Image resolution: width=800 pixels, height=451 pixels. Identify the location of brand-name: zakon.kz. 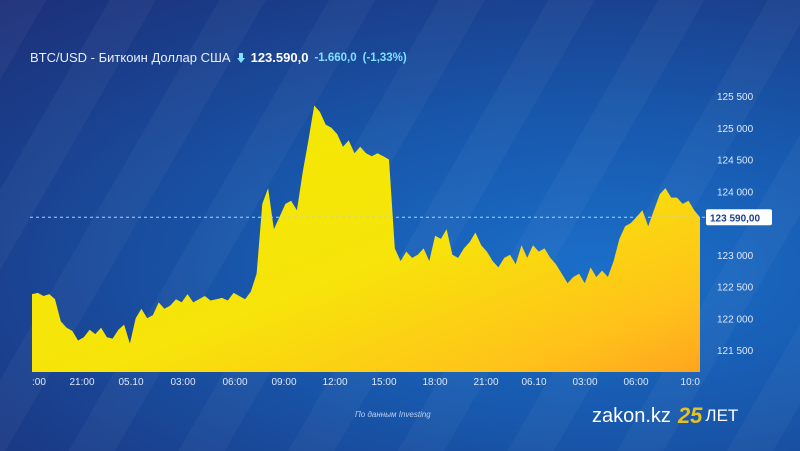
(631, 415).